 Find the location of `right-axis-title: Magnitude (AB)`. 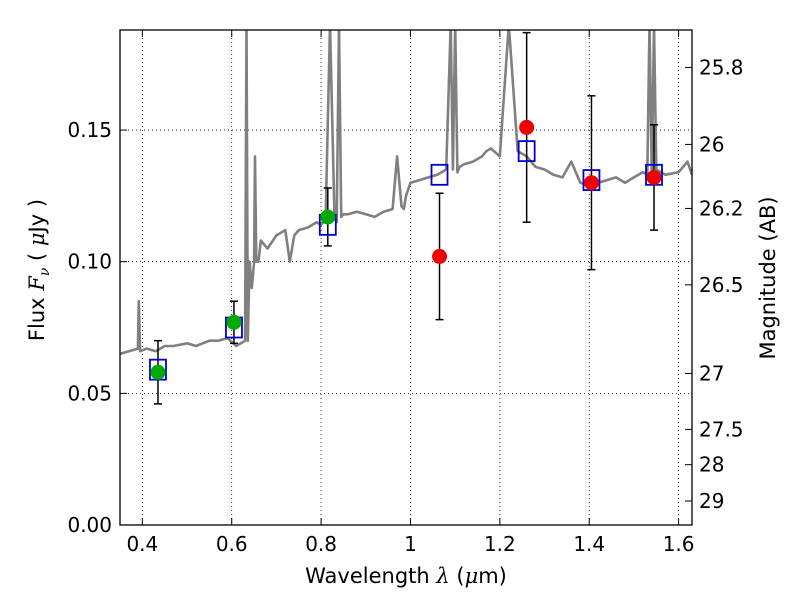

right-axis-title: Magnitude (AB) is located at coordinates (768, 277).